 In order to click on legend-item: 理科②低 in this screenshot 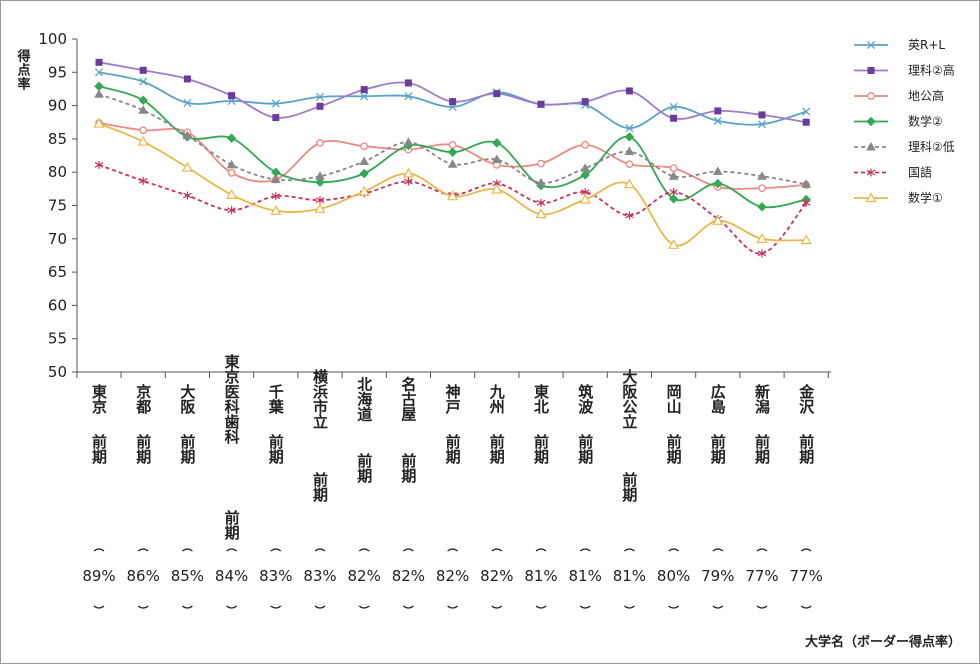, I will do `click(904, 147)`.